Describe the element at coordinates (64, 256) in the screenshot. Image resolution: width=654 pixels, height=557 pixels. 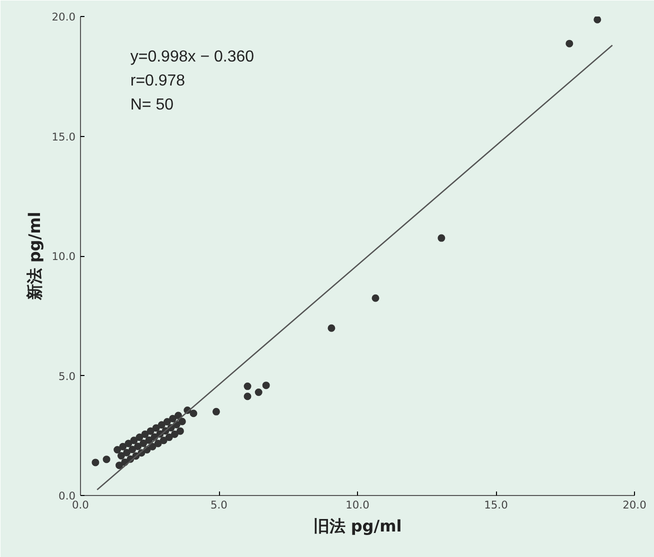
I see `y-tick-label: 10.0` at that location.